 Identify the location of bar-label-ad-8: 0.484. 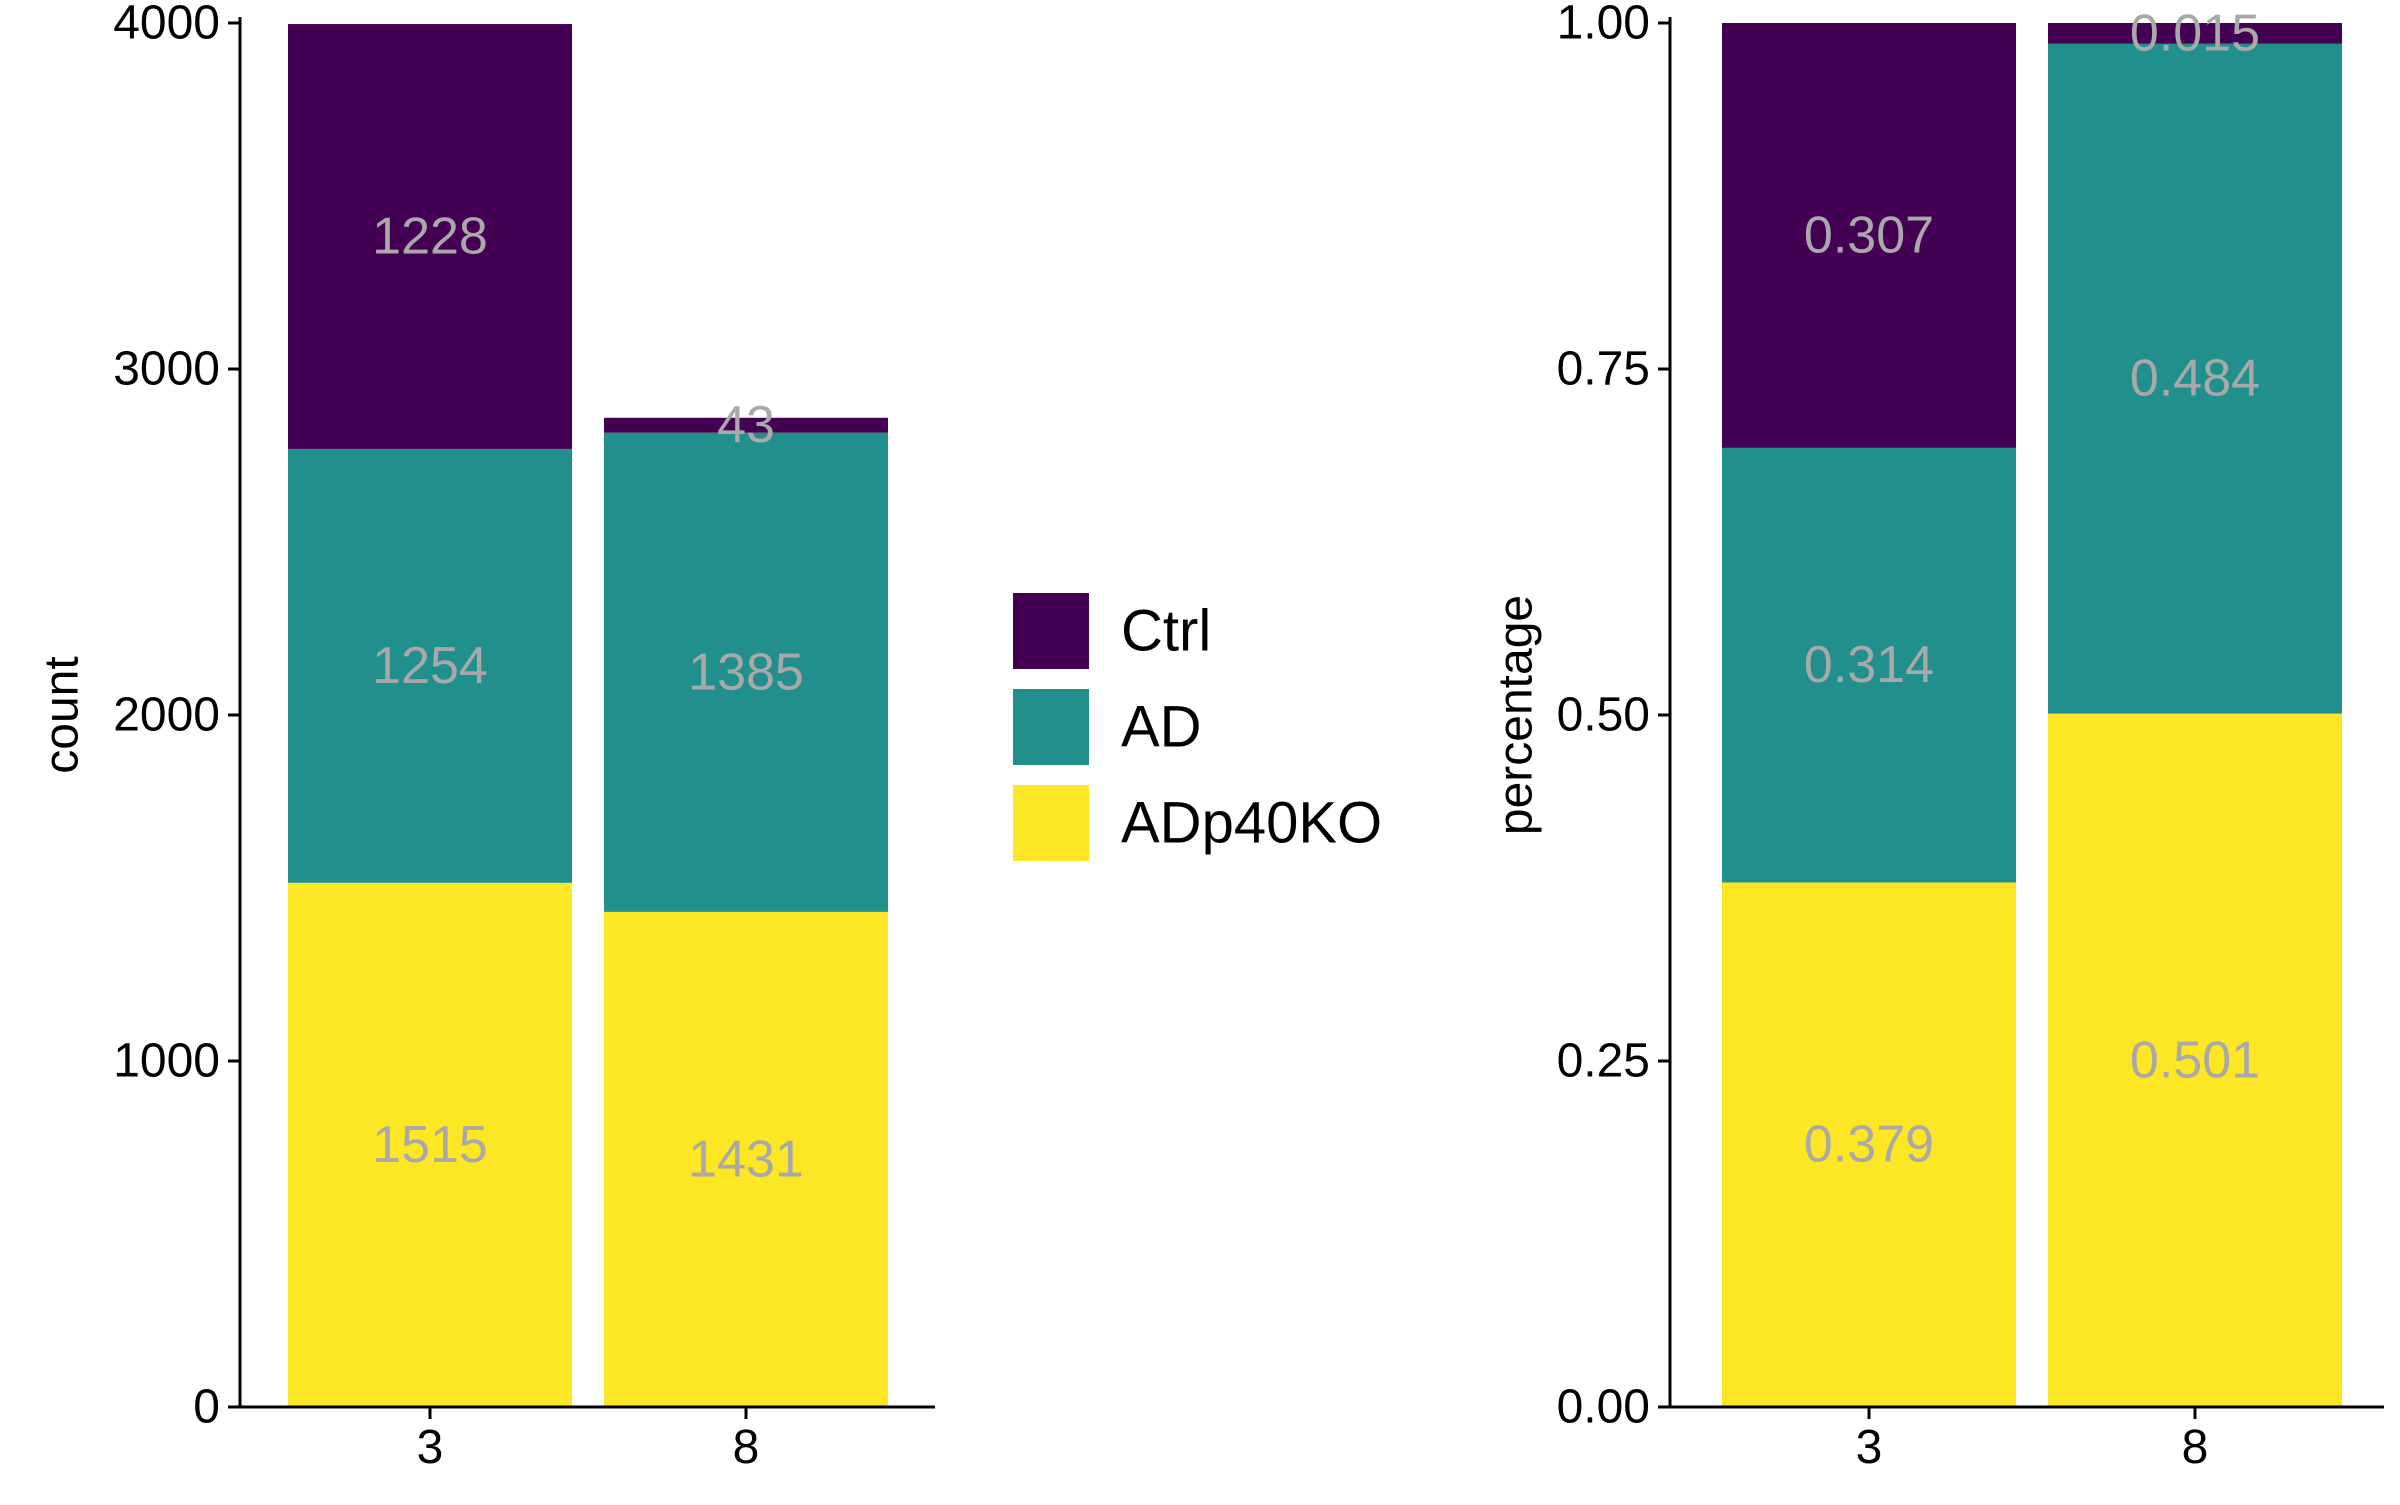
(2195, 379).